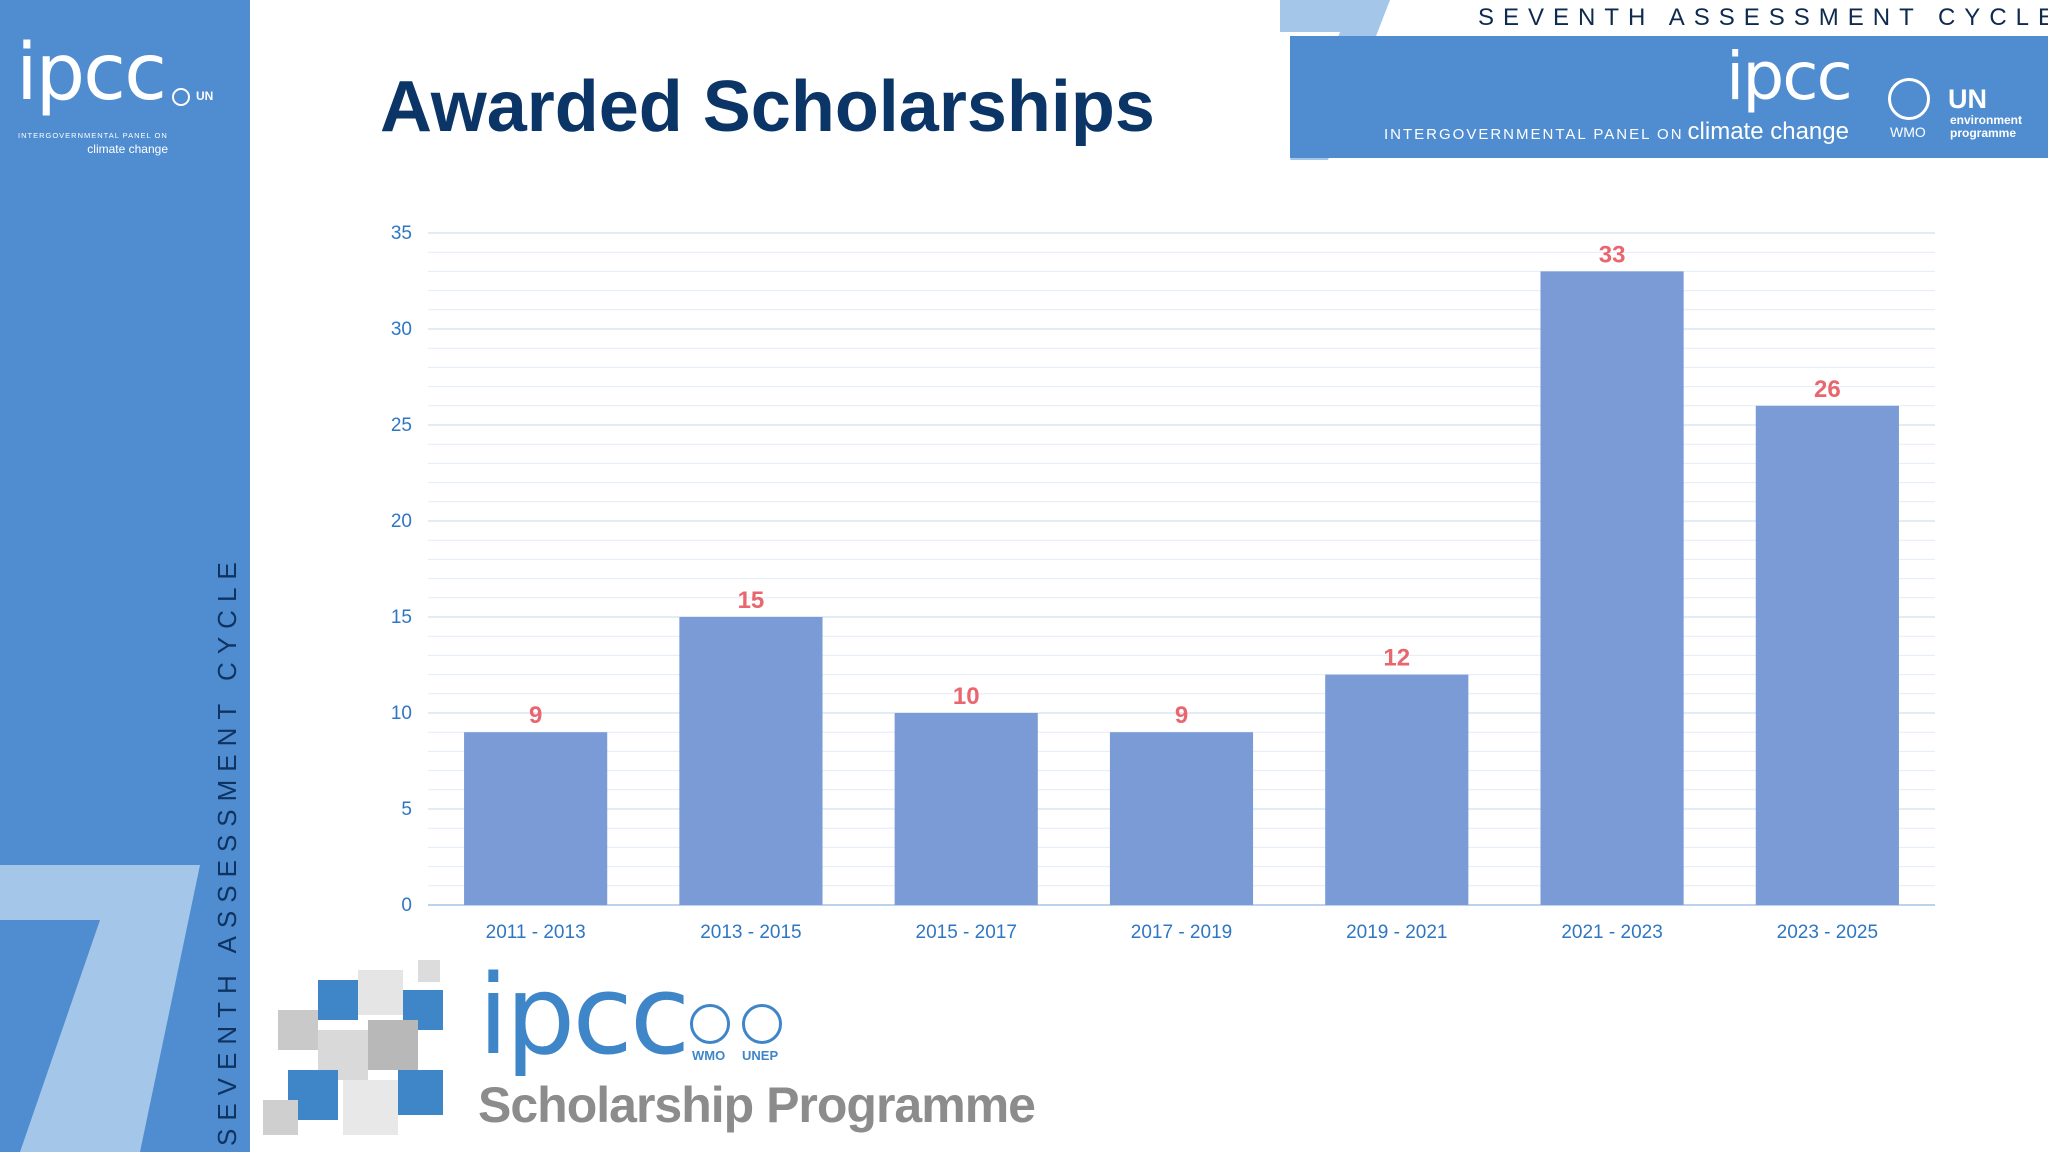 The height and width of the screenshot is (1152, 2048). Describe the element at coordinates (1396, 932) in the screenshot. I see `x-tick-label: 2019 - 2021` at that location.